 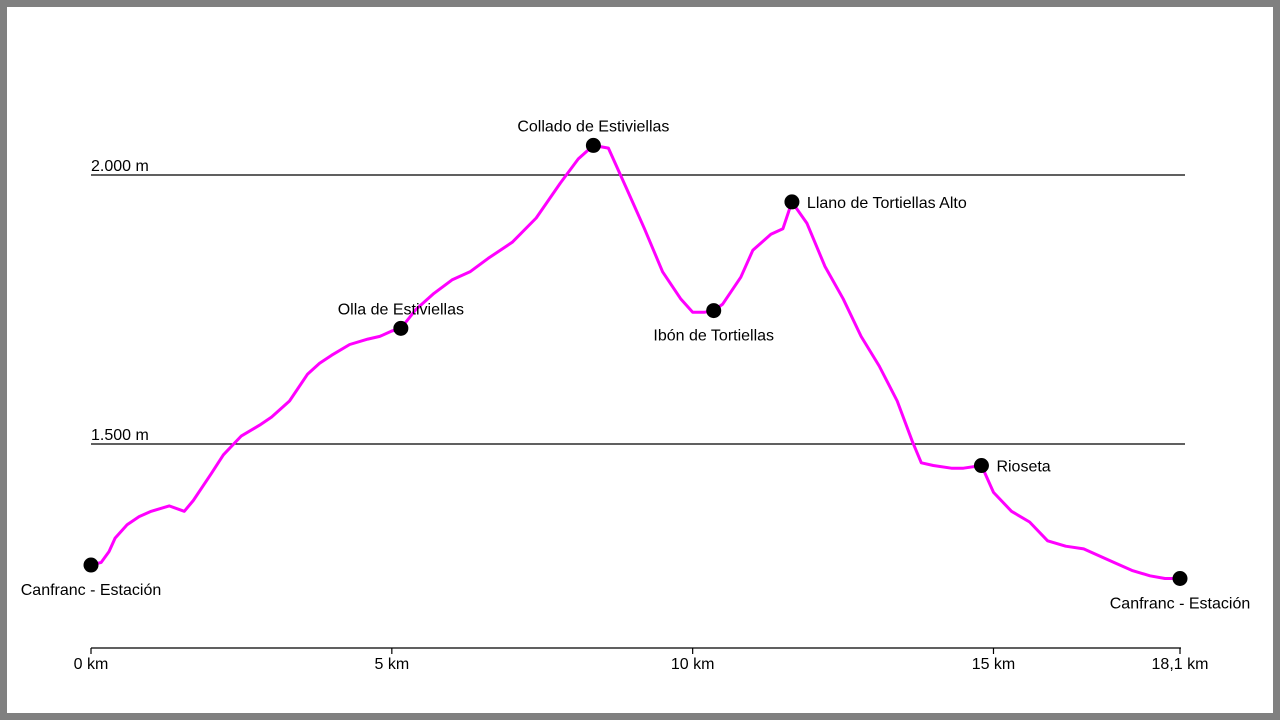 I want to click on x-axis: 0 km 5 km 10 km 15 km 18,1 km, so click(x=641, y=660).